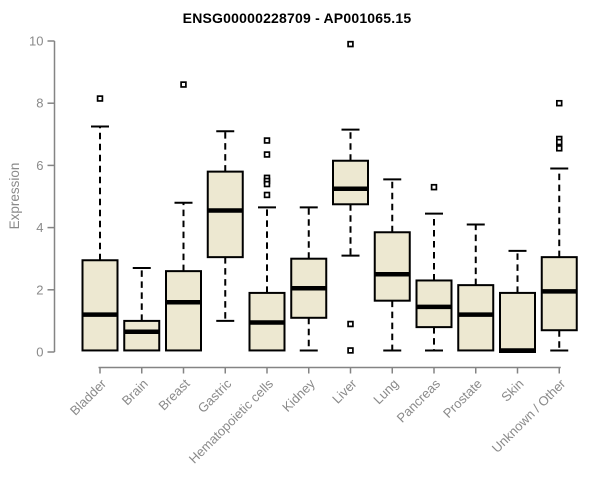 This screenshot has width=600, height=500. What do you see at coordinates (39, 227) in the screenshot?
I see `y-tick-label: 4` at bounding box center [39, 227].